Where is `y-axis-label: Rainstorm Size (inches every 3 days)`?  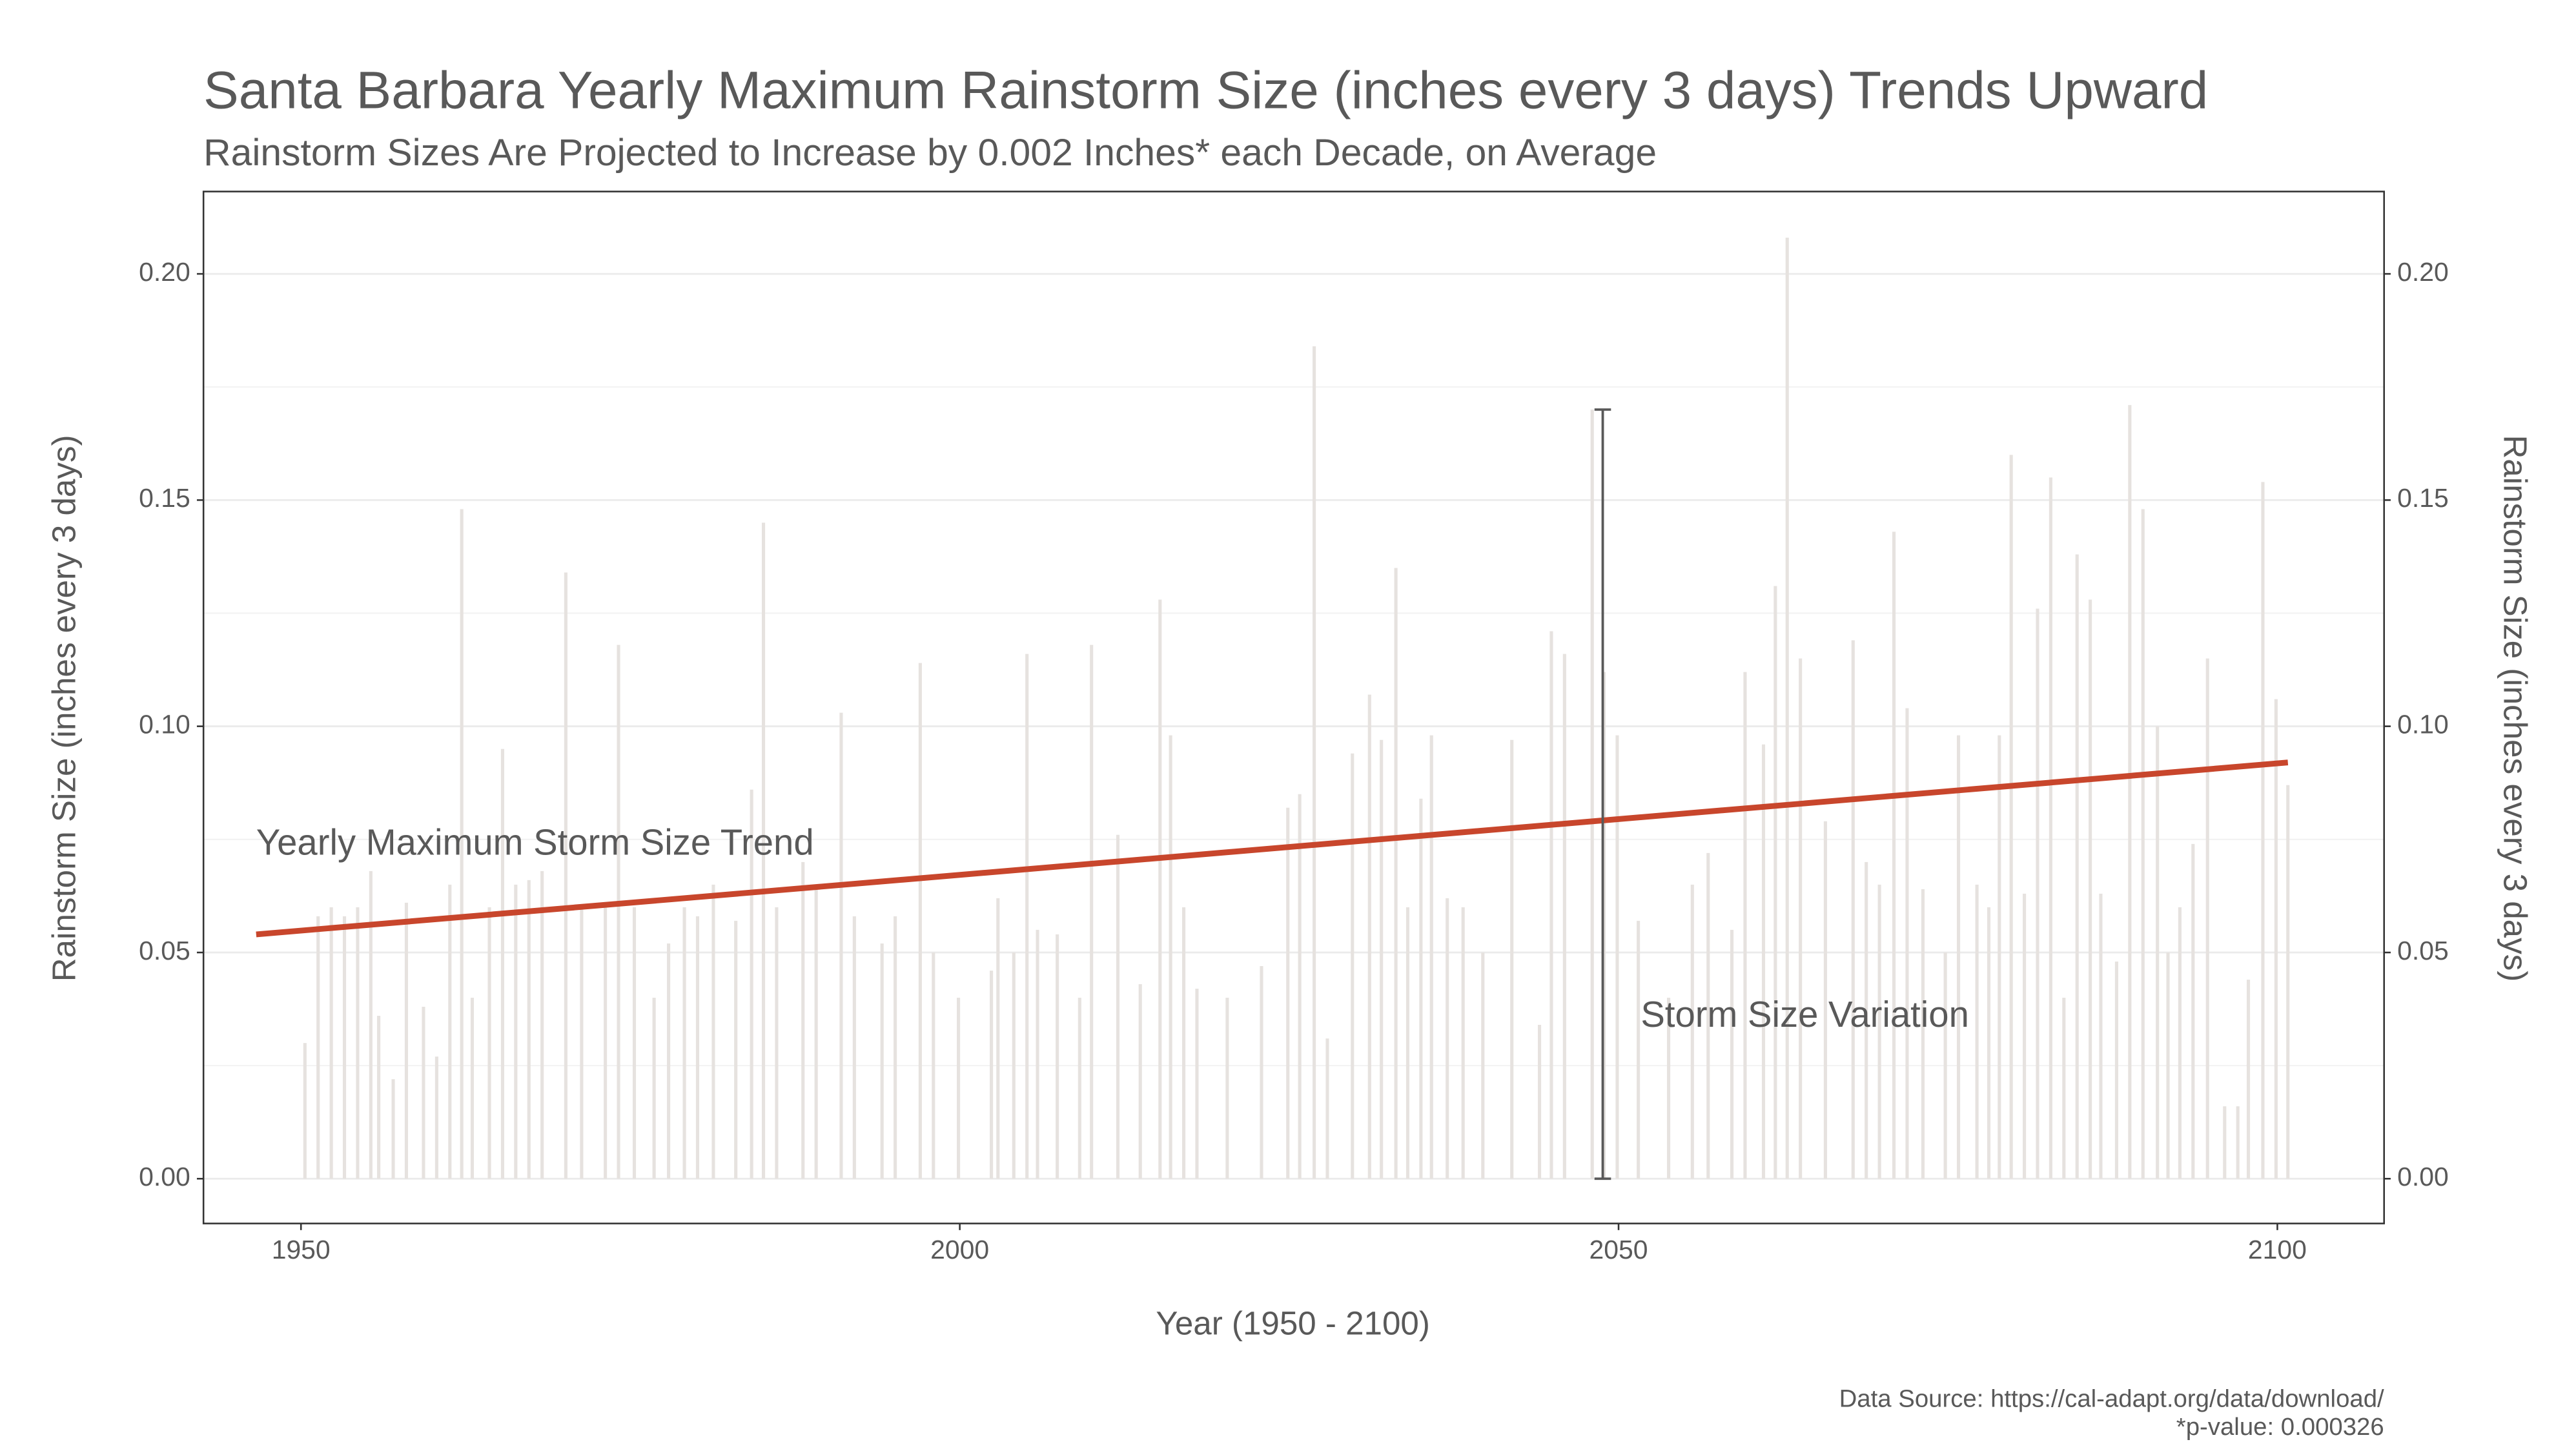 y-axis-label: Rainstorm Size (inches every 3 days) is located at coordinates (64, 708).